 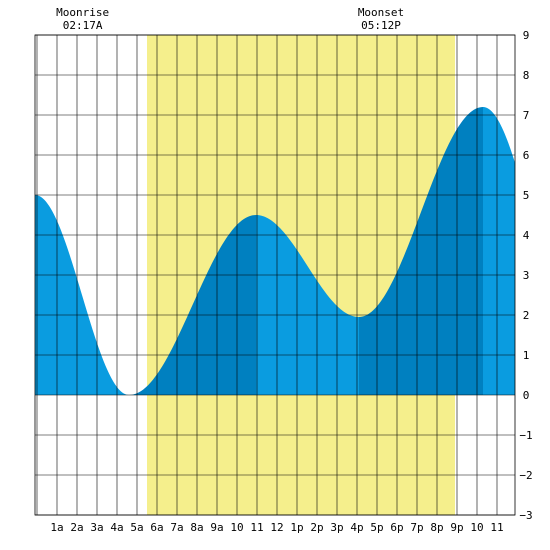 I want to click on moonrise-annotation: Moonrise 02:17A, so click(x=82, y=19).